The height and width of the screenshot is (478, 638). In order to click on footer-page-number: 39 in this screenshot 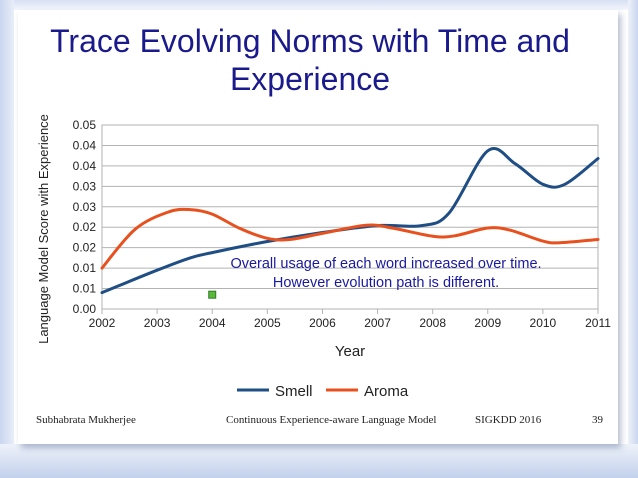, I will do `click(597, 420)`.